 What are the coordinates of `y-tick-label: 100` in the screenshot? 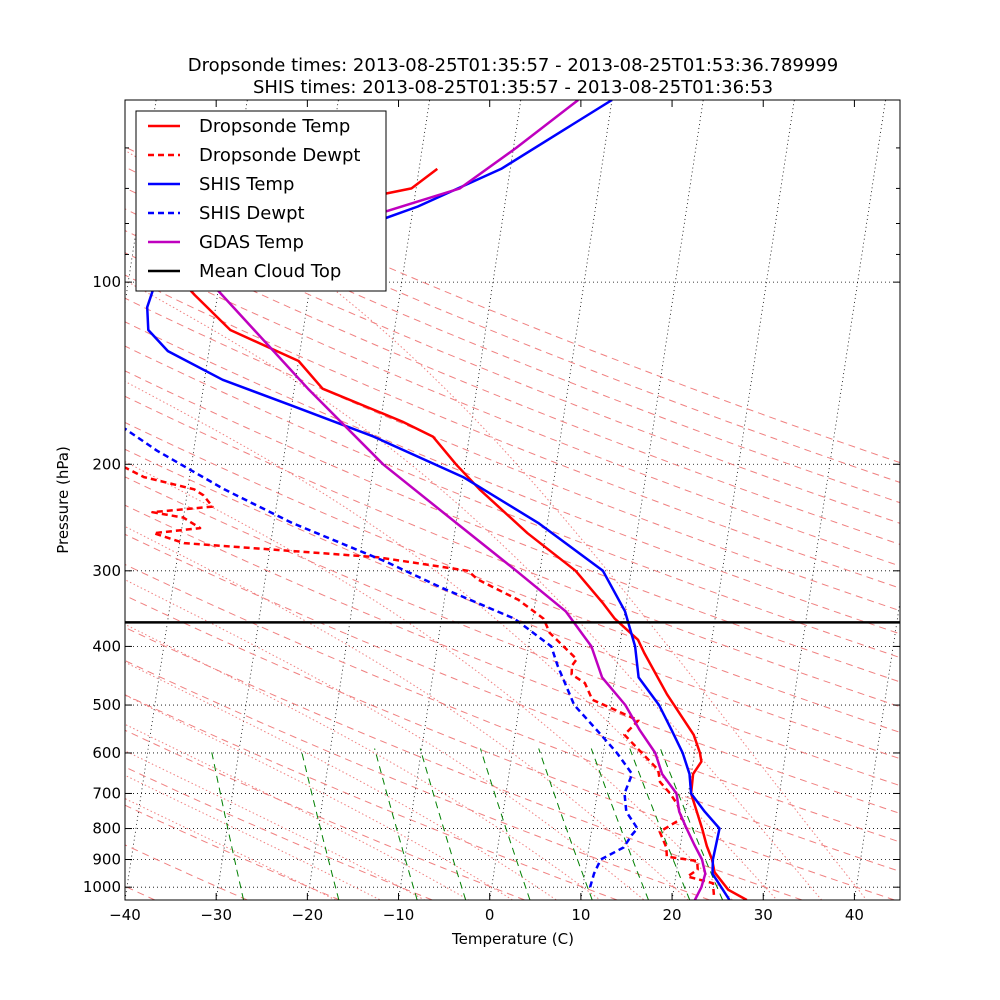 It's located at (106, 282).